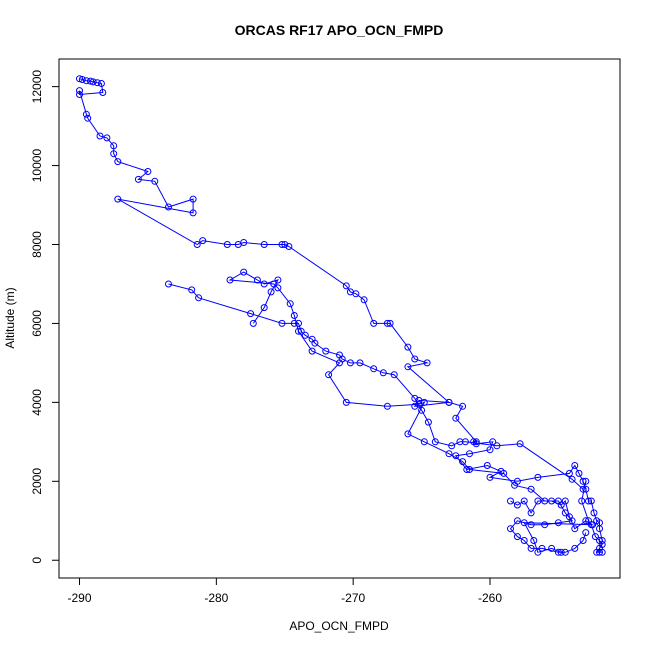  What do you see at coordinates (37, 244) in the screenshot?
I see `y-tick-label: 8000` at bounding box center [37, 244].